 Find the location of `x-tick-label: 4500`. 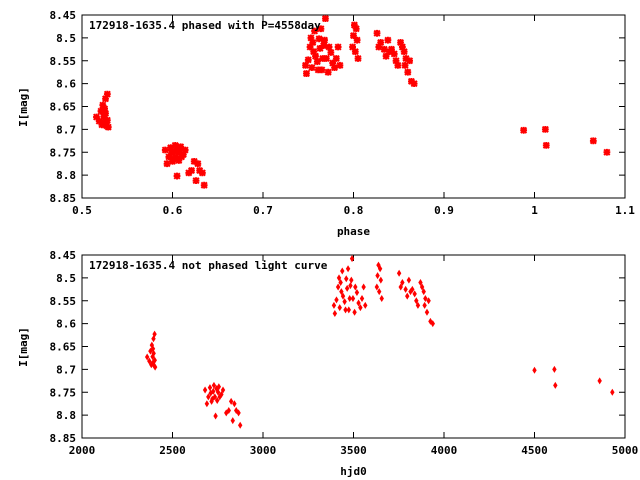

x-tick-label: 4500 is located at coordinates (534, 450).